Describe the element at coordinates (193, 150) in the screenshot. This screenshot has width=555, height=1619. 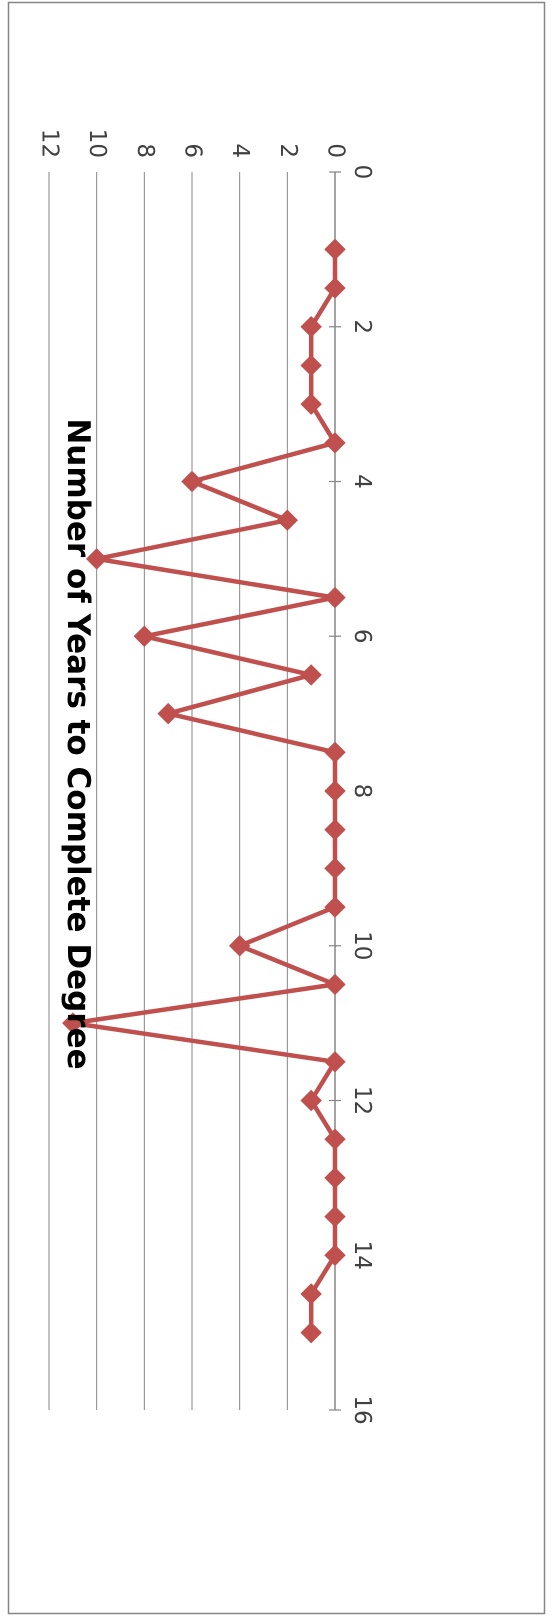
I see `y-tick-label: 6` at that location.